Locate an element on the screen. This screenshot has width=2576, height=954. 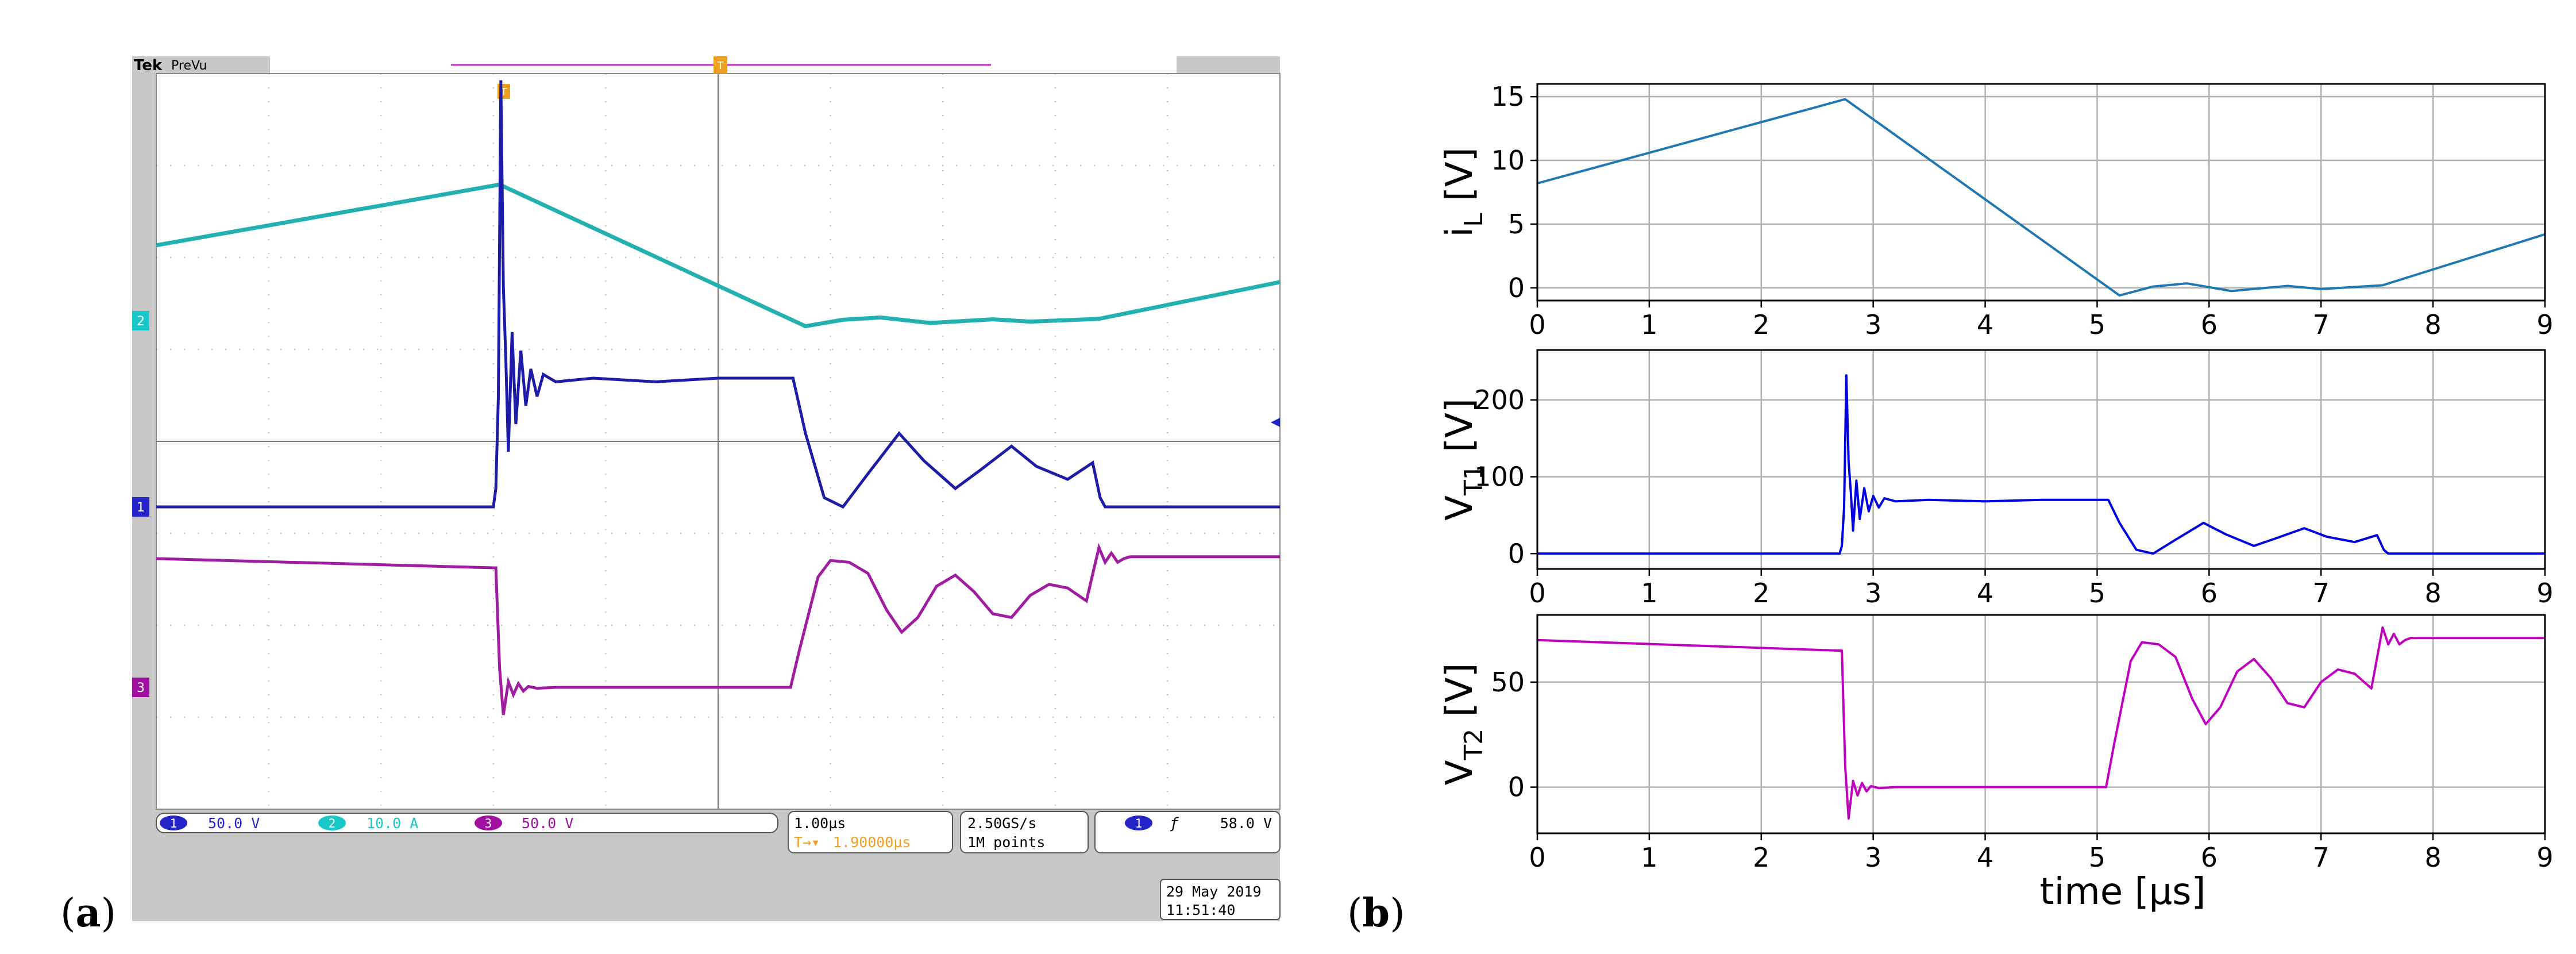
capture-time: 11:51:40 is located at coordinates (1201, 910).